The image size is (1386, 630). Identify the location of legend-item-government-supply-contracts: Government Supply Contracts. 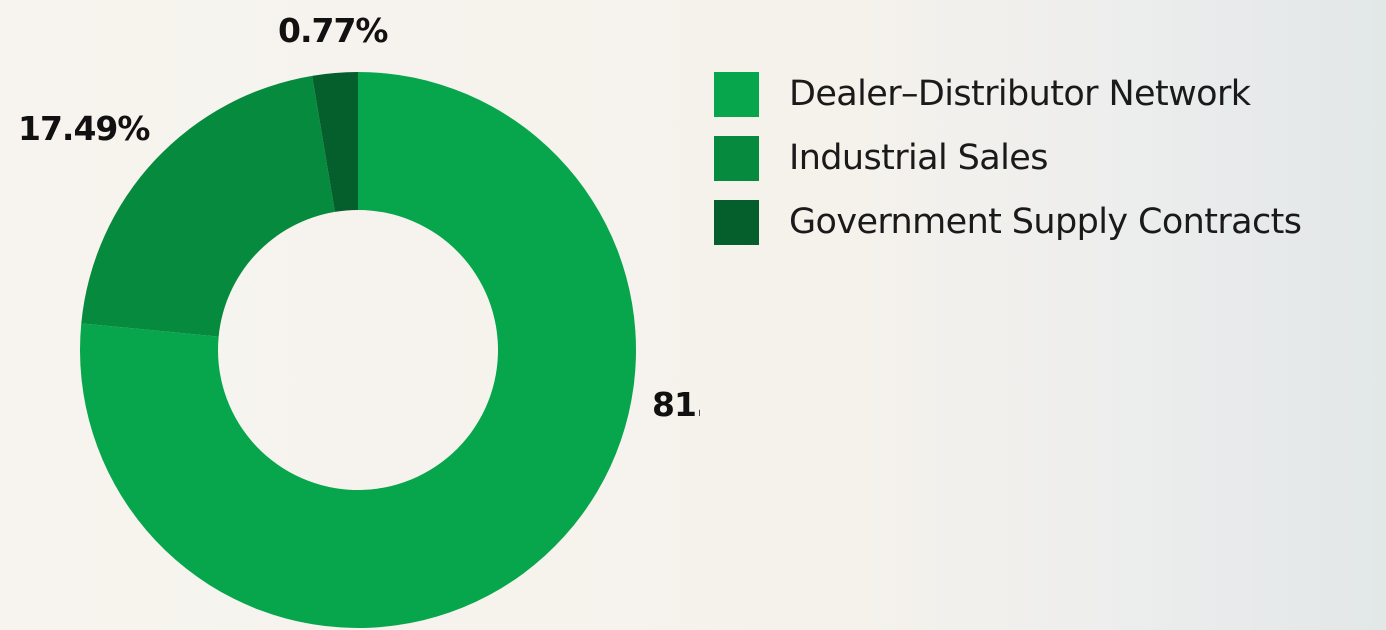
(1050, 222).